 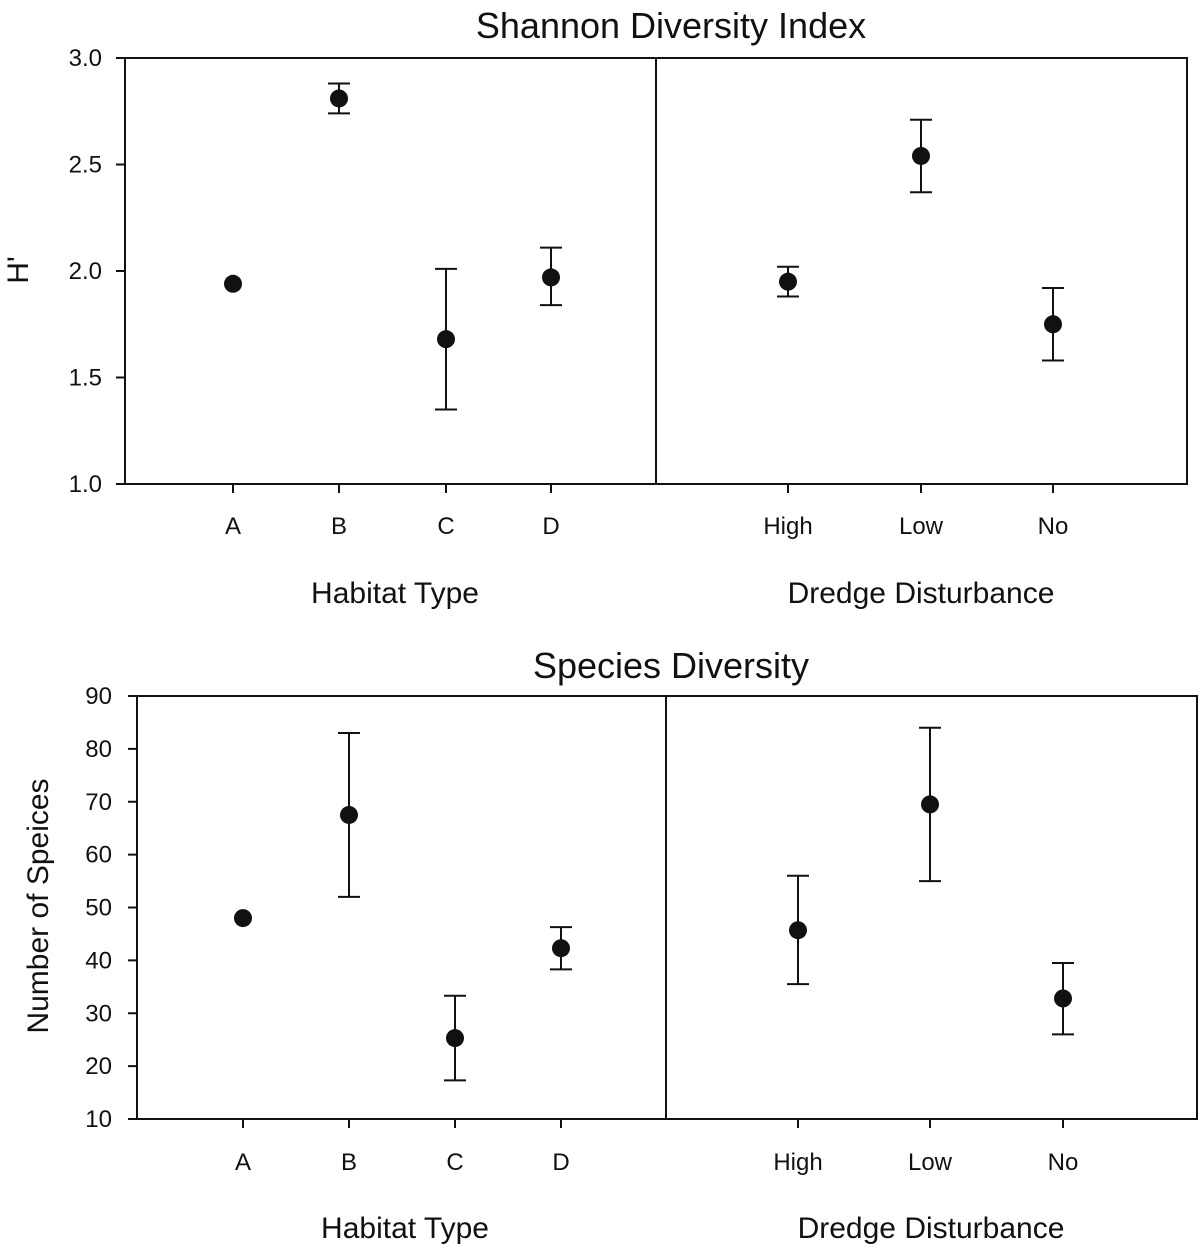 What do you see at coordinates (98, 1066) in the screenshot?
I see `y-tick-label: 20` at bounding box center [98, 1066].